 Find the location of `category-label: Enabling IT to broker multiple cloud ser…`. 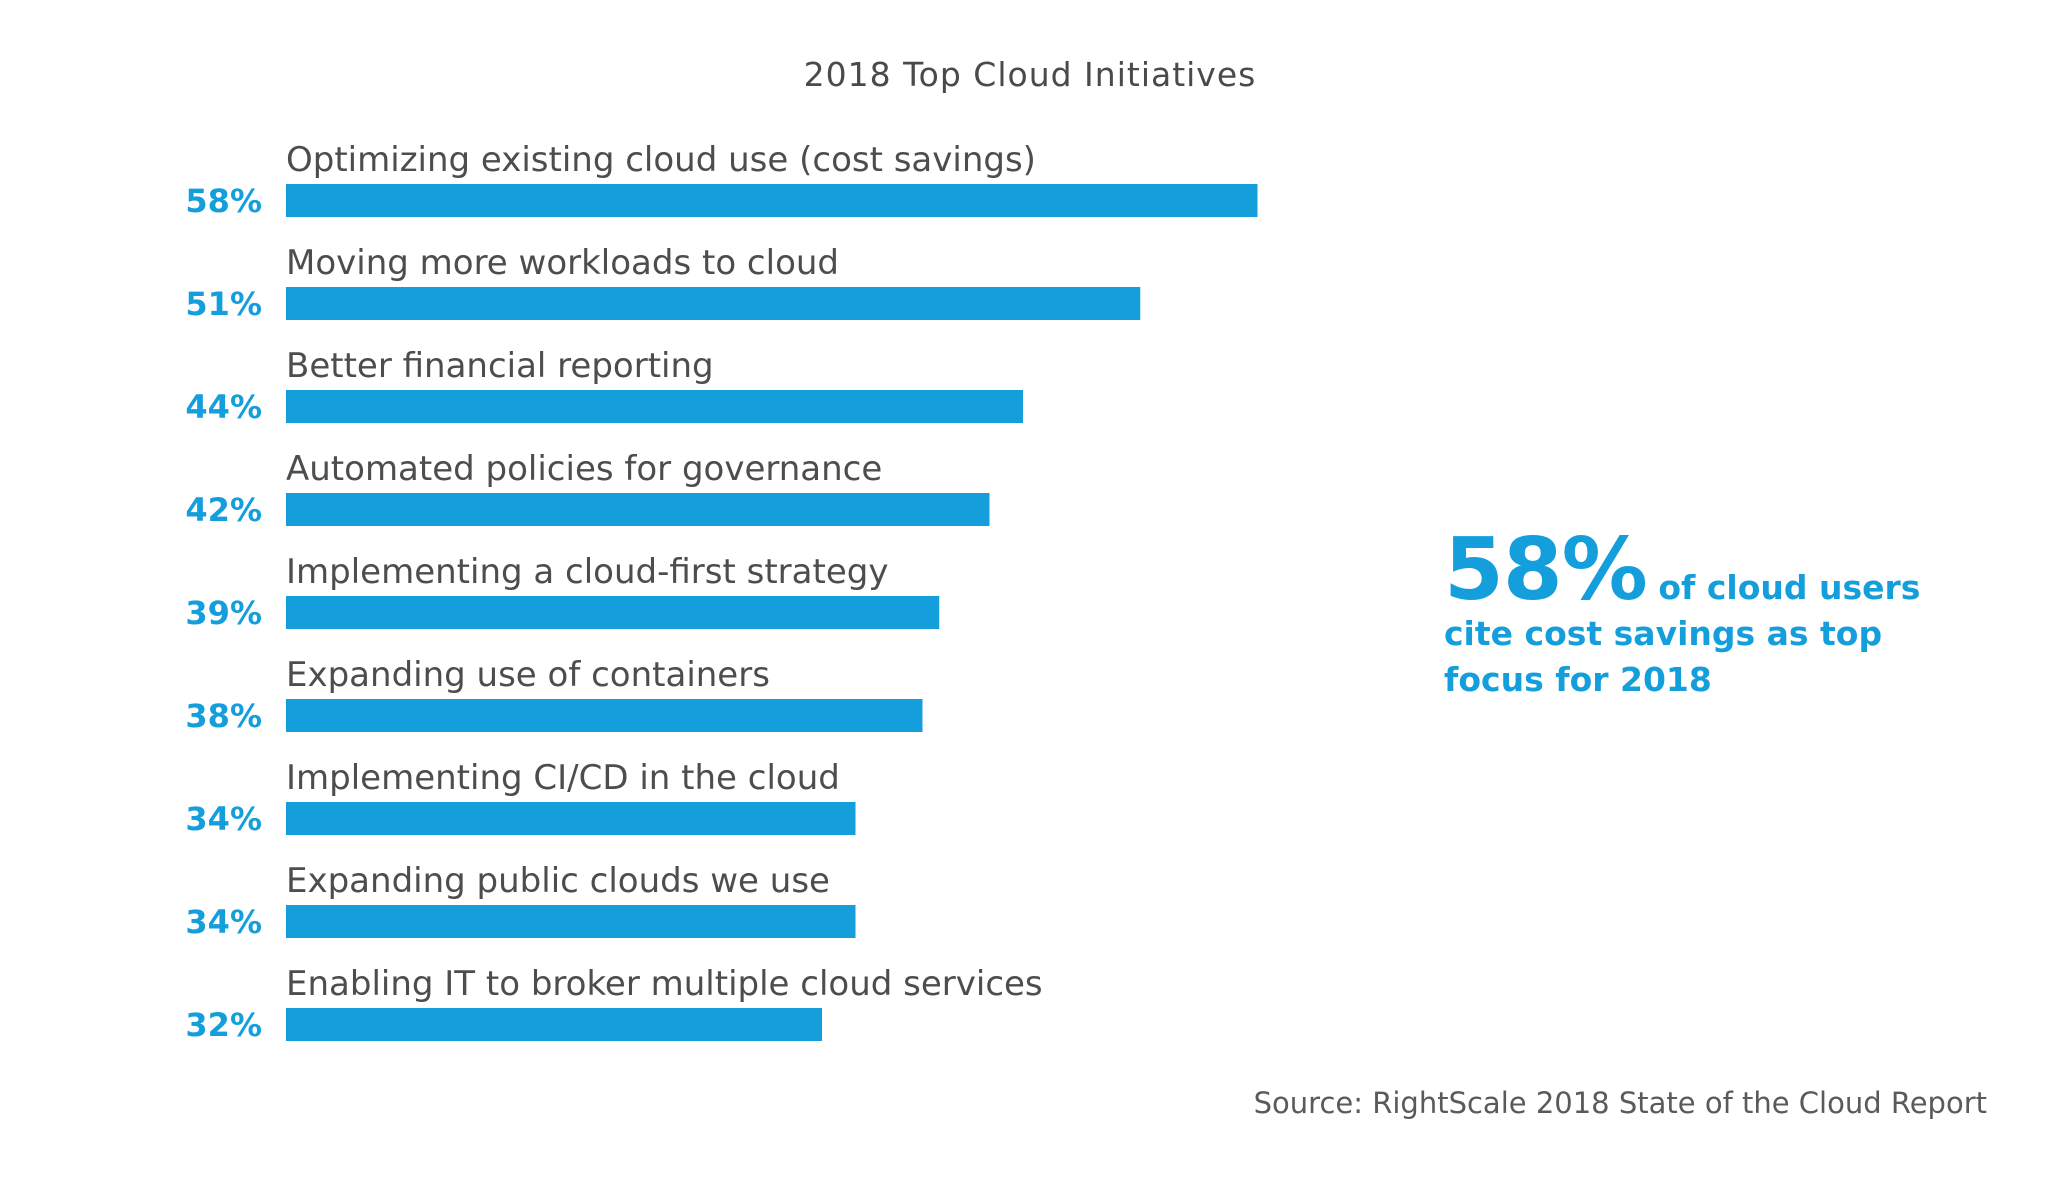

category-label: Enabling IT to broker multiple cloud ser… is located at coordinates (664, 984).